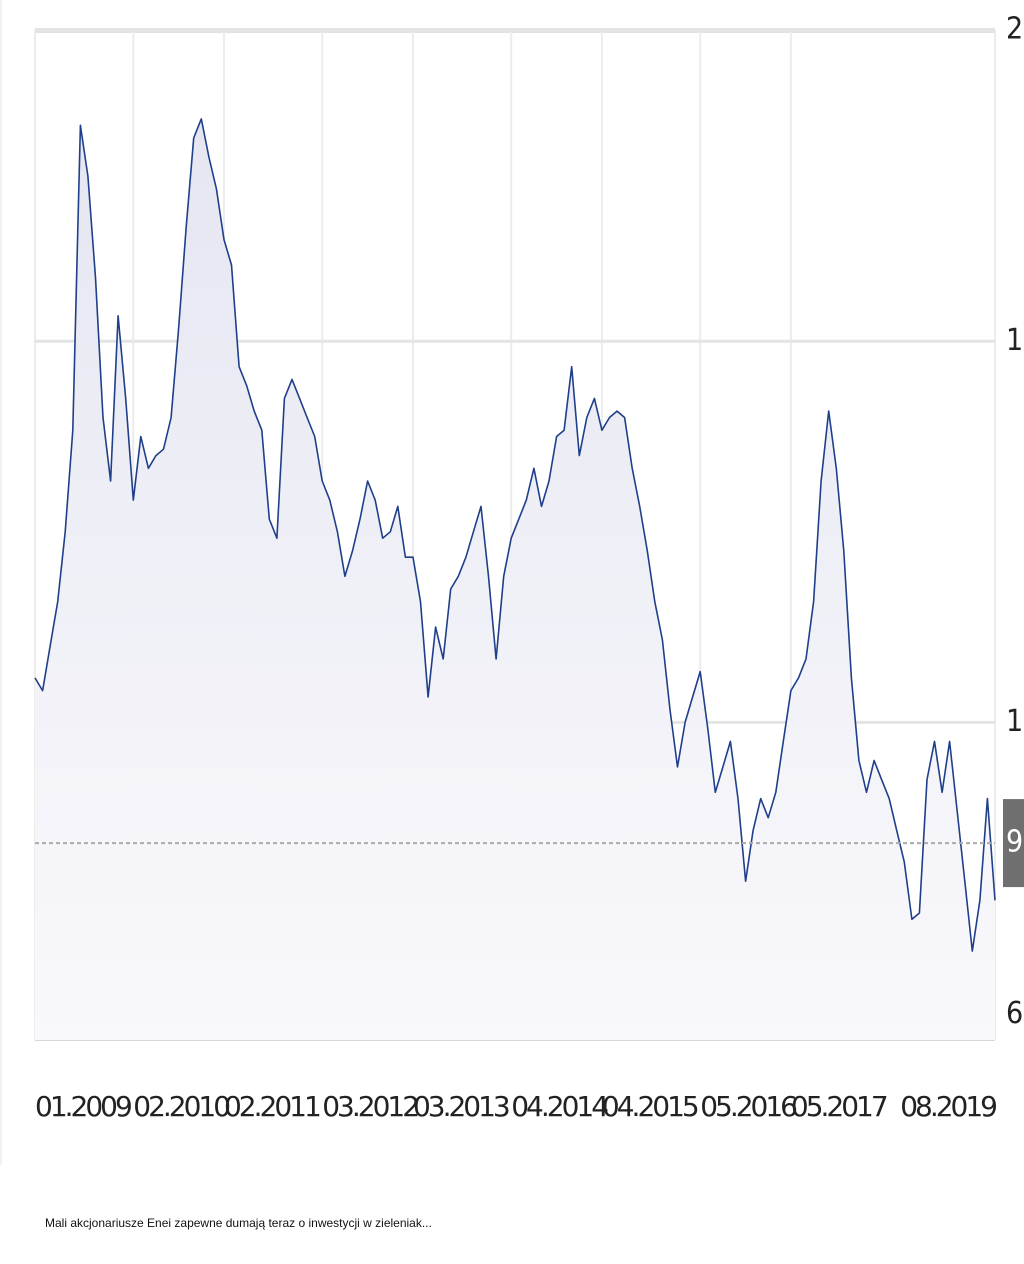  What do you see at coordinates (370, 1106) in the screenshot?
I see `x-tick-label: 03.2012` at bounding box center [370, 1106].